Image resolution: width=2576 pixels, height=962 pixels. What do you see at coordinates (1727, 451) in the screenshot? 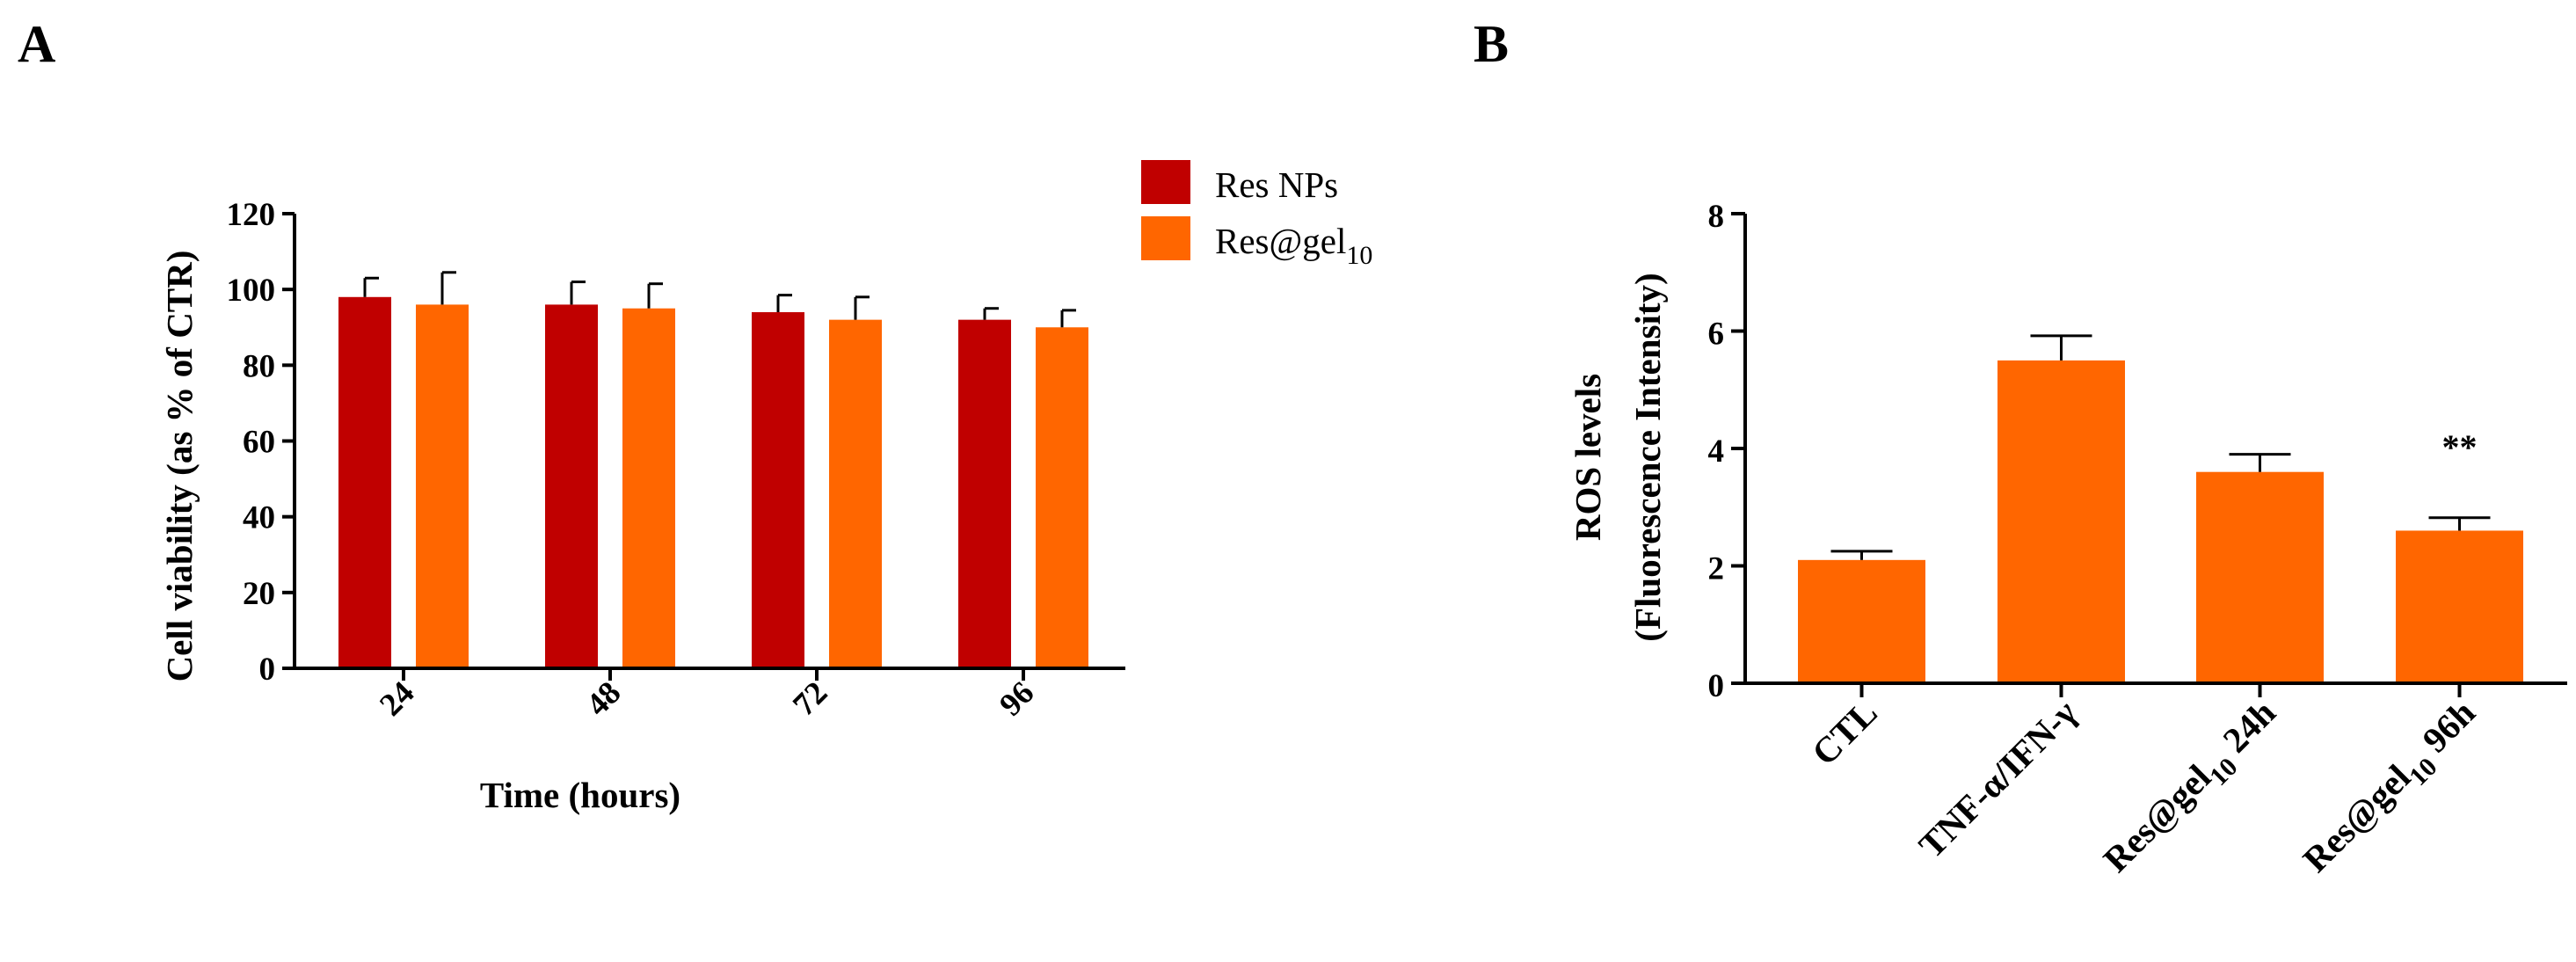
I see `panel-b-y-axis: 0 2 4 6 8` at bounding box center [1727, 451].